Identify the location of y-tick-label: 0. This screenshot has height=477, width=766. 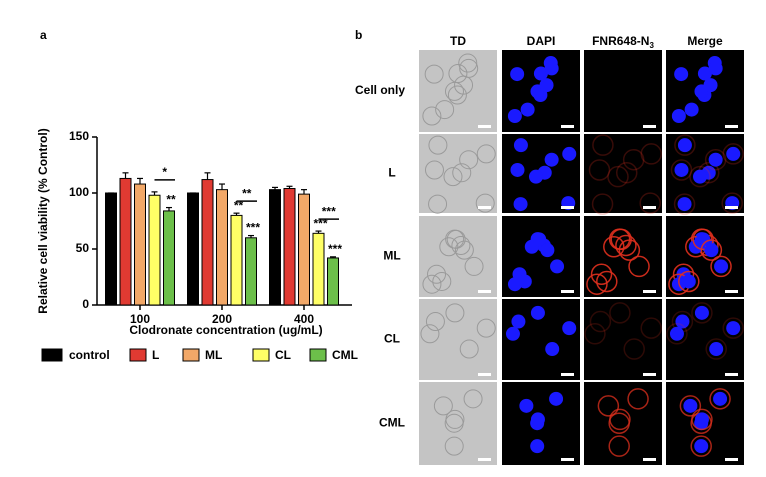
(85, 304).